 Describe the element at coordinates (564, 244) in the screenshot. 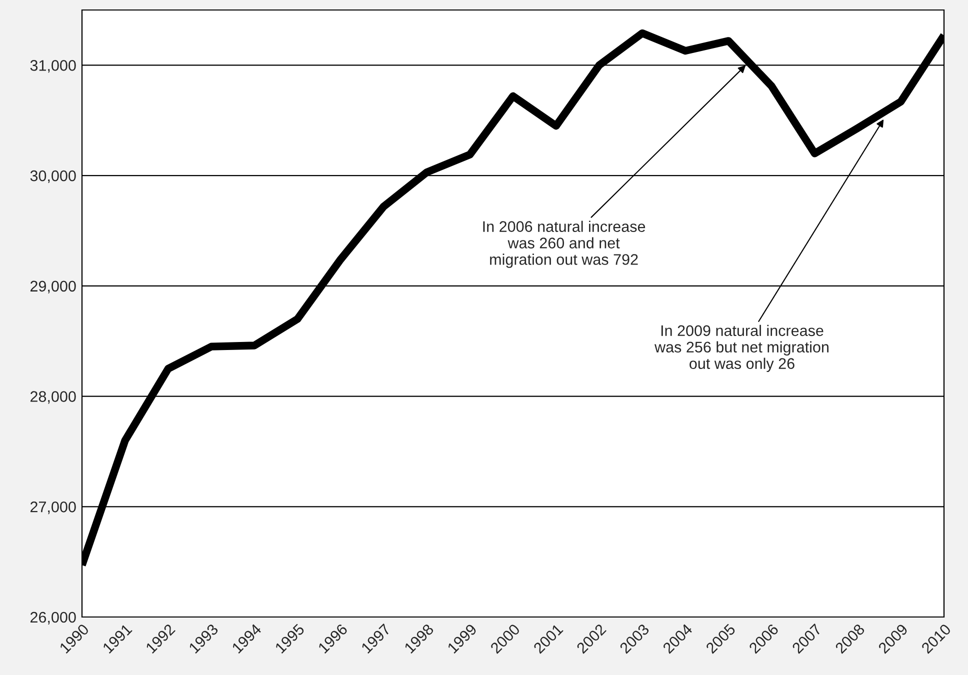

I see `annotation: In 2006 natural increase was 260 and net migration out was 792` at that location.